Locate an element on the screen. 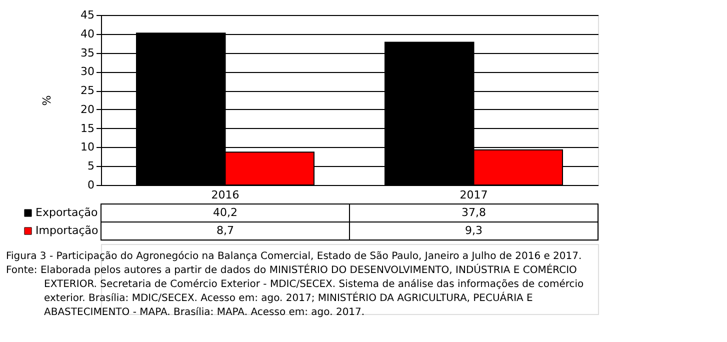  data-label: 40,2 is located at coordinates (225, 212).